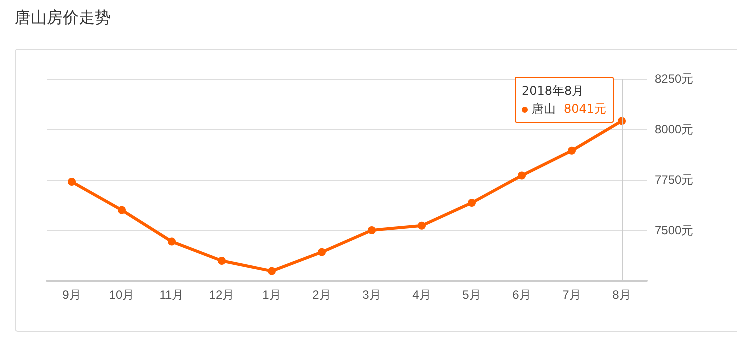 This screenshot has width=737, height=339. I want to click on x-tick-label: 9月, so click(72, 295).